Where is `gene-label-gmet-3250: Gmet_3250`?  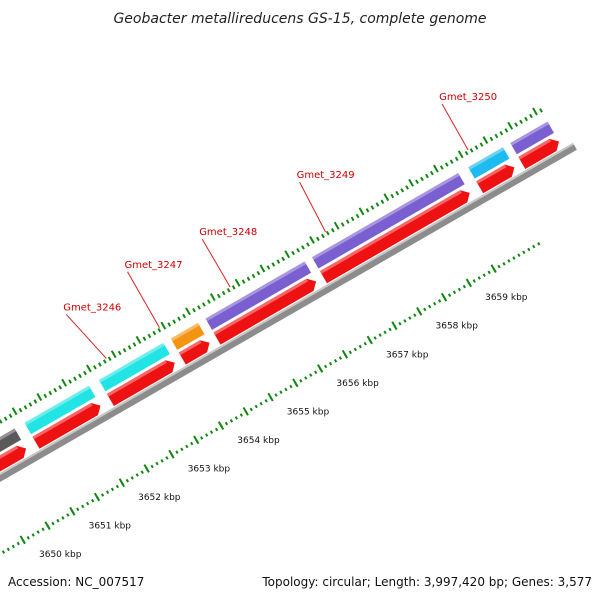
gene-label-gmet-3250: Gmet_3250 is located at coordinates (468, 97).